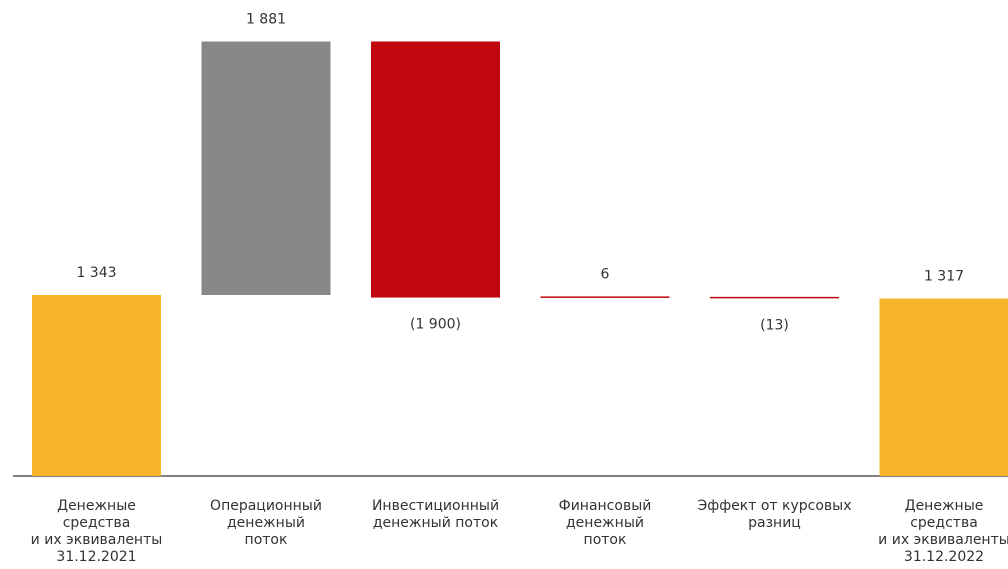 The image size is (1008, 569). I want to click on category-label-3: Инвестиционный денежный поток, so click(435, 514).